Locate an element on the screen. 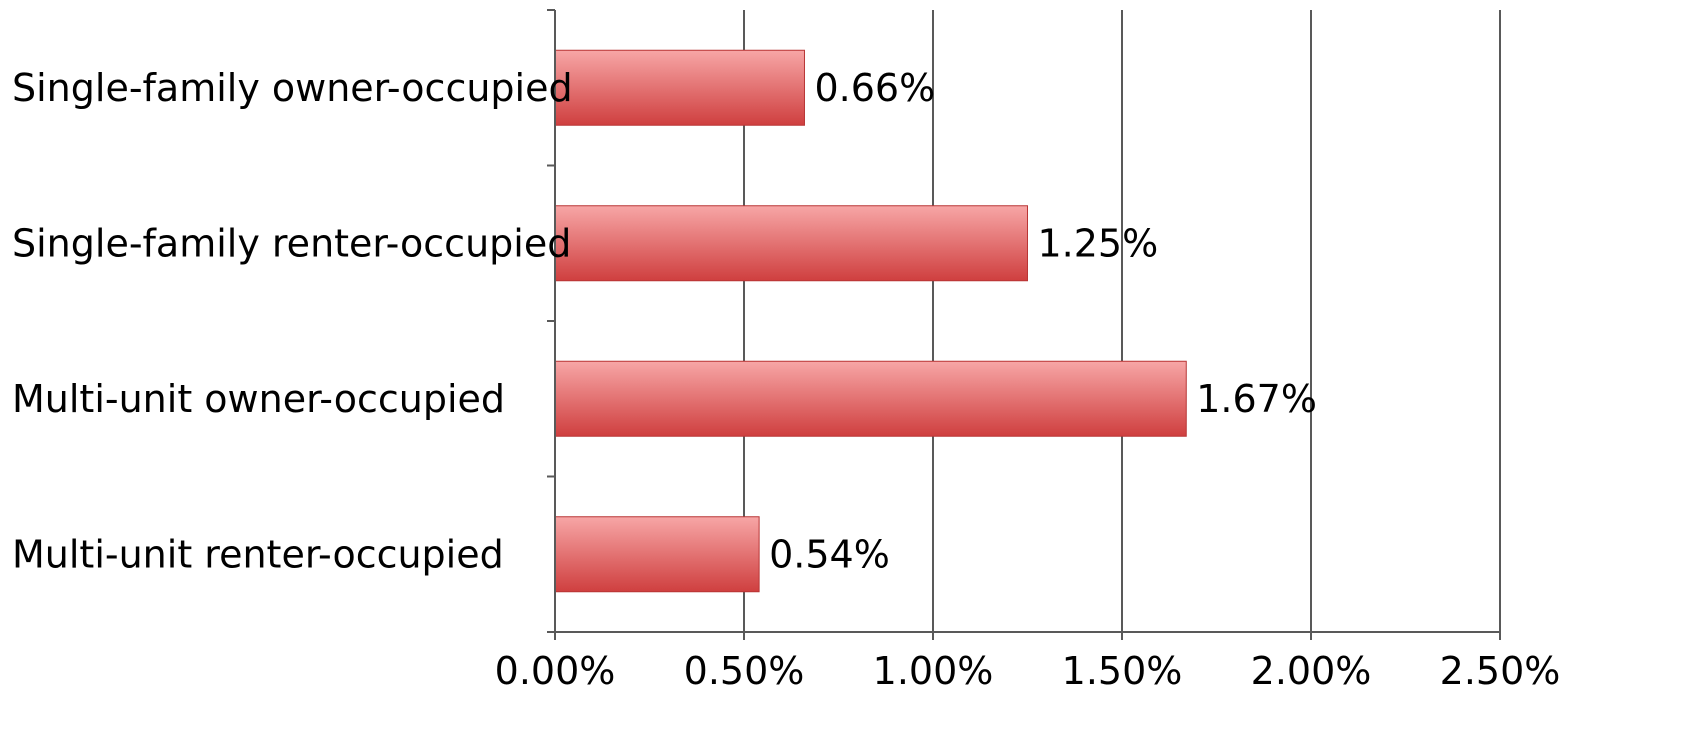  data-label: 0.54% is located at coordinates (829, 554).